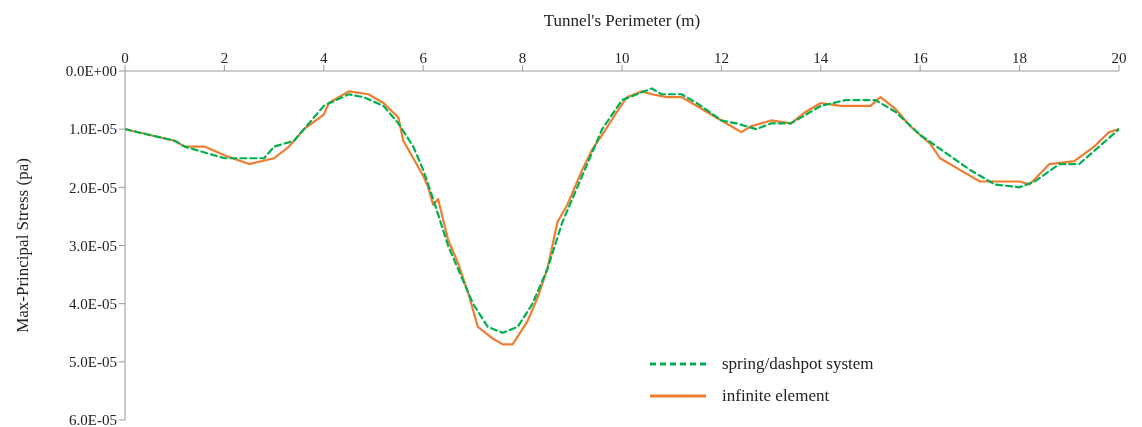 The image size is (1142, 427). Describe the element at coordinates (1119, 58) in the screenshot. I see `x-tick-label: 20` at that location.